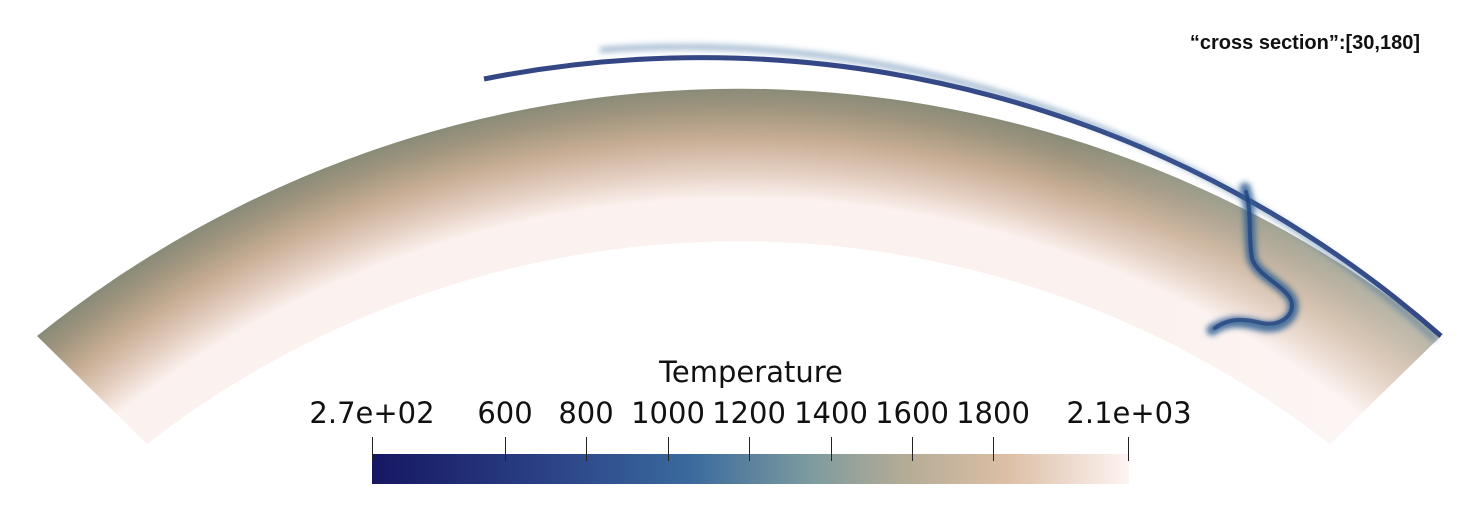 The image size is (1478, 511). I want to click on colorbar-tick-label: 800, so click(586, 413).